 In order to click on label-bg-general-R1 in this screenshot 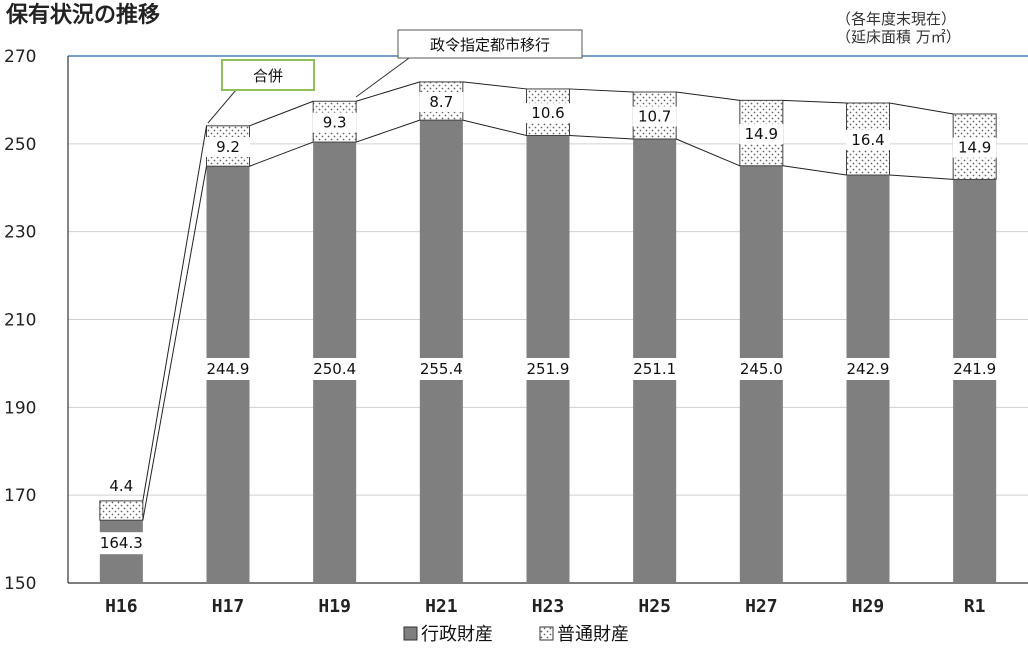, I will do `click(974, 147)`.